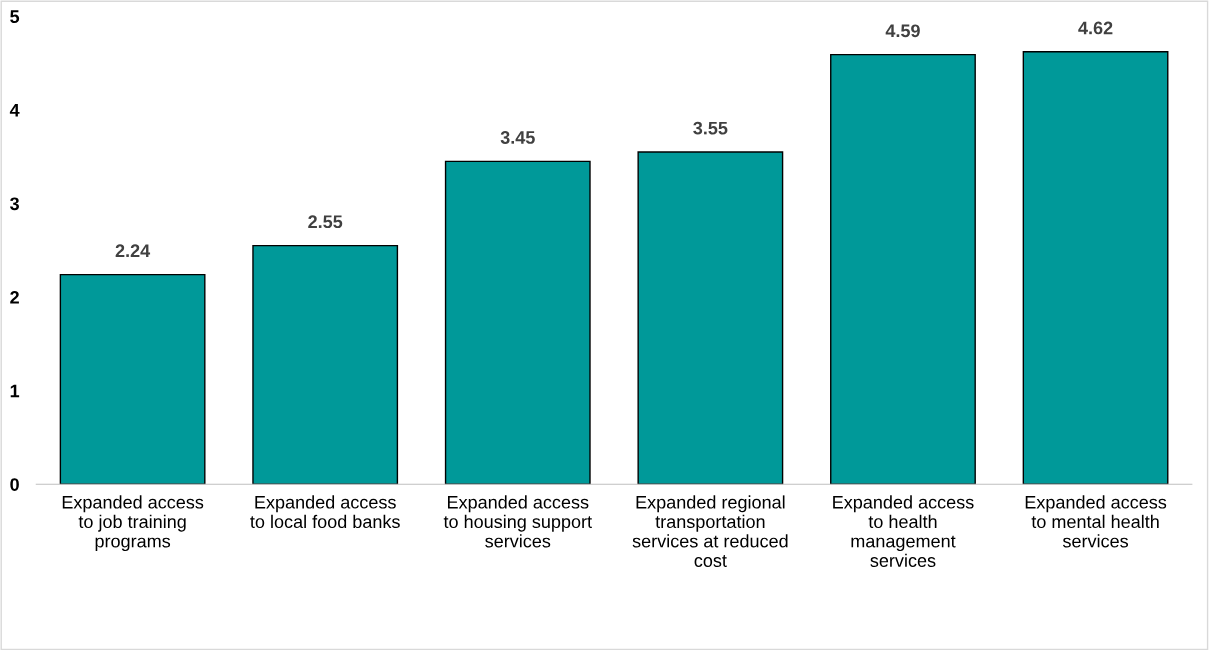  Describe the element at coordinates (133, 523) in the screenshot. I see `x-tick-label: Expanded access to job training programs` at that location.